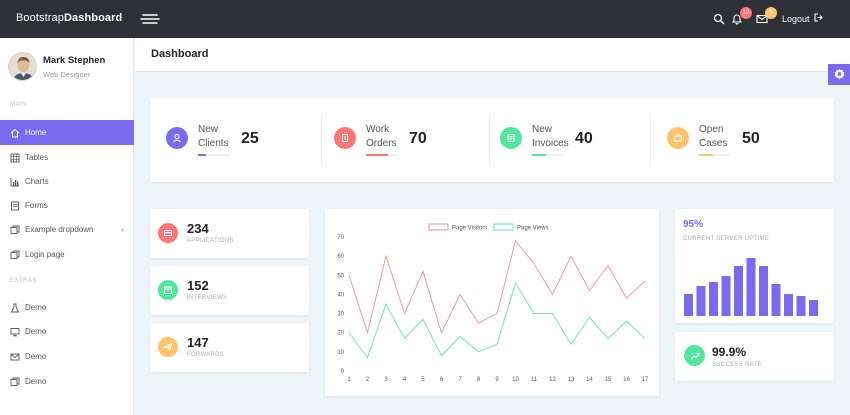 This screenshot has height=415, width=850. Describe the element at coordinates (460, 380) in the screenshot. I see `x-tick-label: 7` at that location.